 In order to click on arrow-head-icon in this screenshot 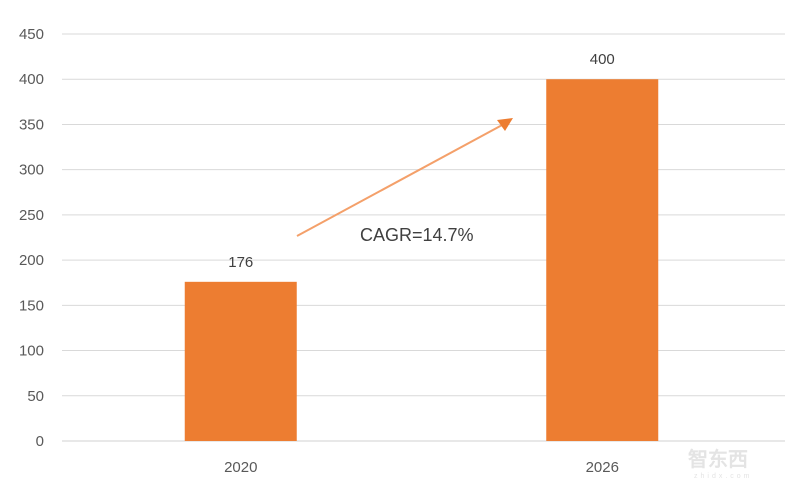, I will do `click(505, 124)`.